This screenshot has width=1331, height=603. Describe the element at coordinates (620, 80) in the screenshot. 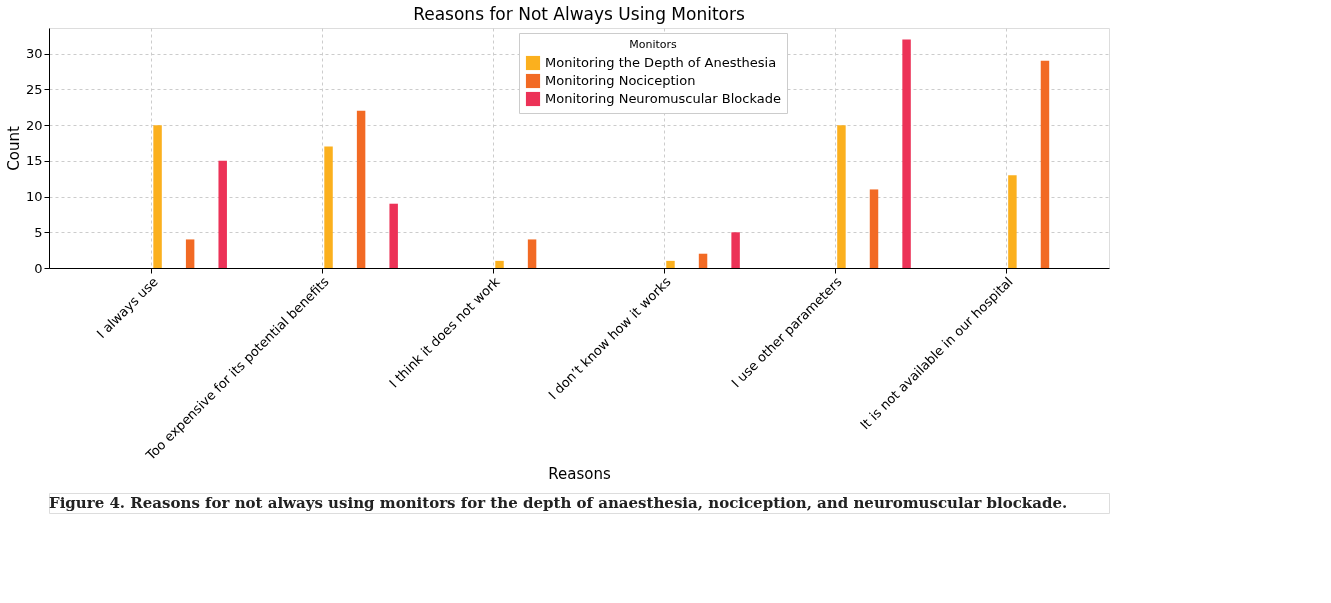

I see `legend-label: Monitoring Nociception` at that location.